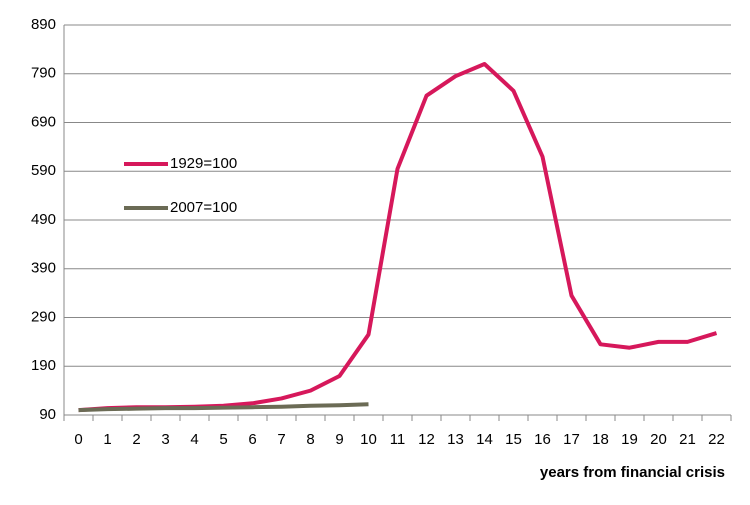 The image size is (750, 505). I want to click on x-tick-label: 4, so click(194, 439).